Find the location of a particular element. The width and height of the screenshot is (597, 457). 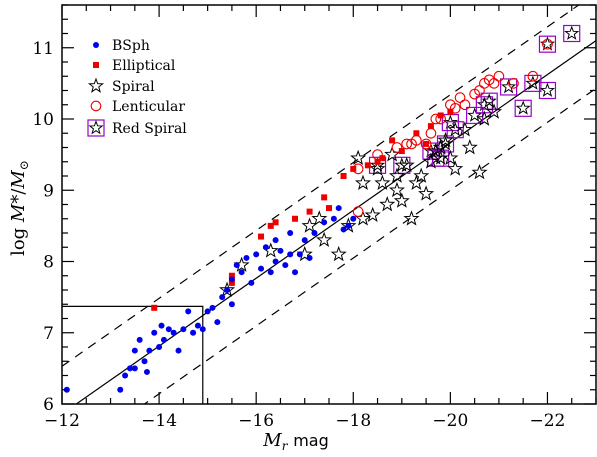

x-tick-label: −12 is located at coordinates (62, 421).